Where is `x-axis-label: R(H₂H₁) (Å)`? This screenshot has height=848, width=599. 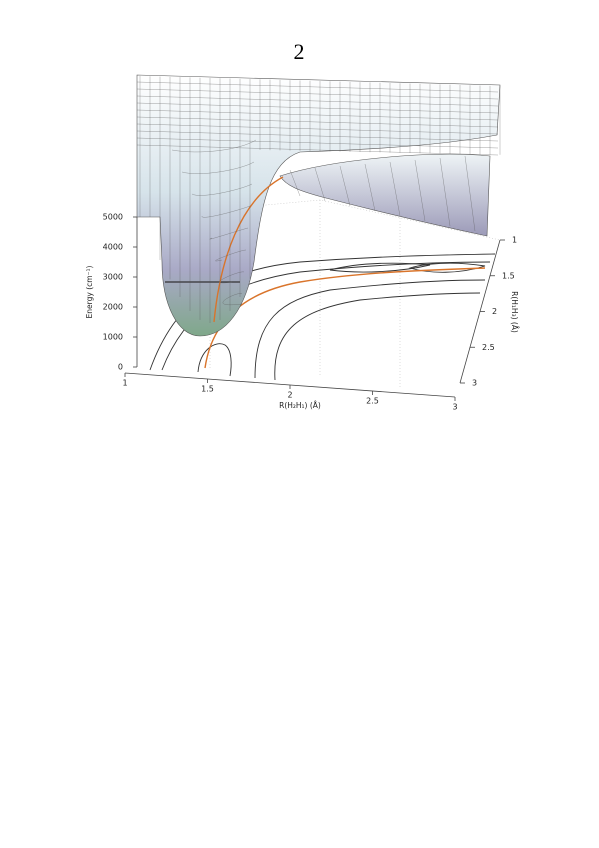
x-axis-label: R(H₂H₁) (Å) is located at coordinates (300, 405).